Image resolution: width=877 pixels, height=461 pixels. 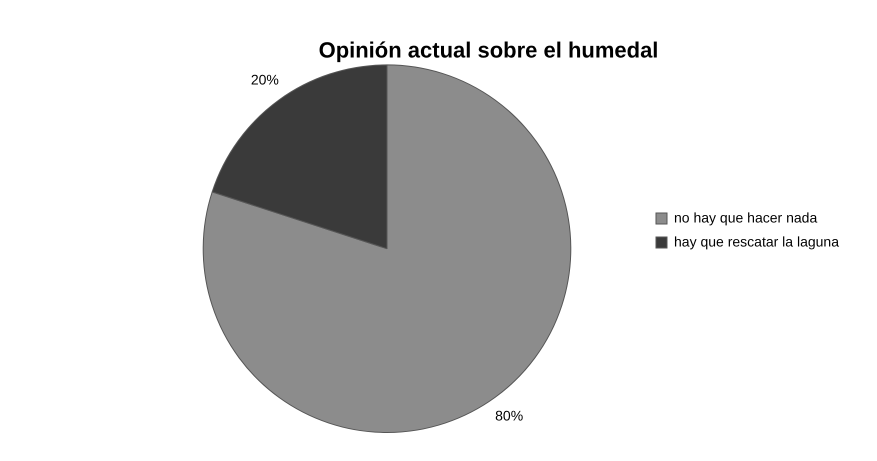 What do you see at coordinates (488, 49) in the screenshot?
I see `chart-title: Opinión actual sobre el humedal` at bounding box center [488, 49].